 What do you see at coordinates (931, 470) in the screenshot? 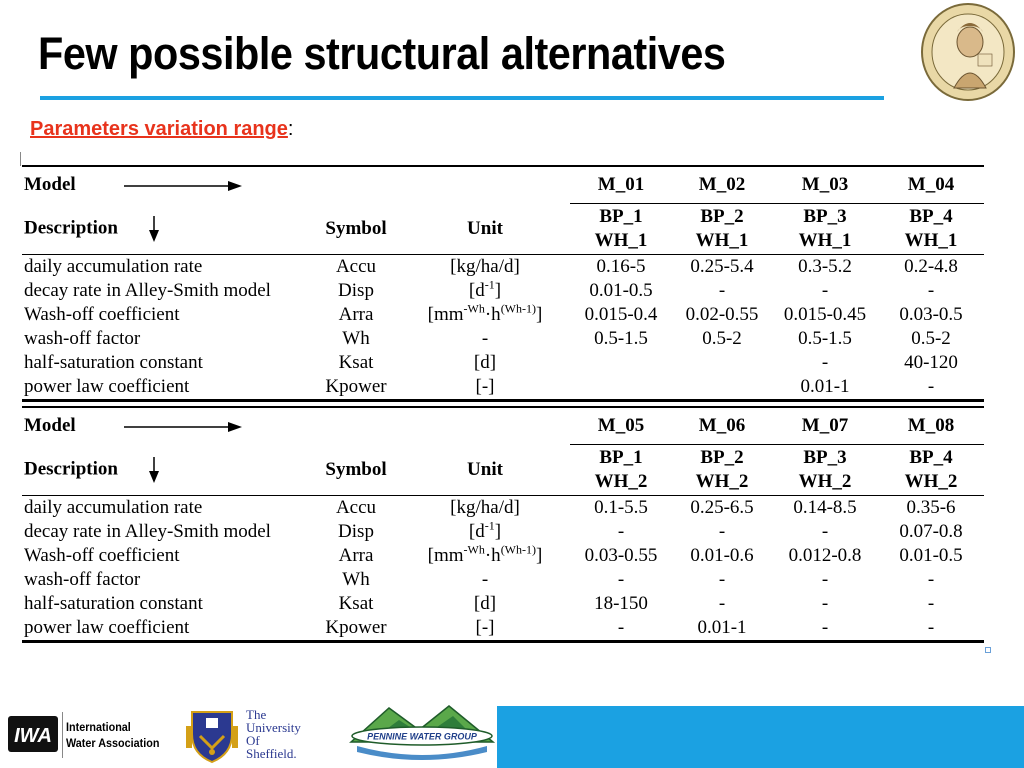
I see `bp-wh-cell: BP_4 WH_2` at bounding box center [931, 470].